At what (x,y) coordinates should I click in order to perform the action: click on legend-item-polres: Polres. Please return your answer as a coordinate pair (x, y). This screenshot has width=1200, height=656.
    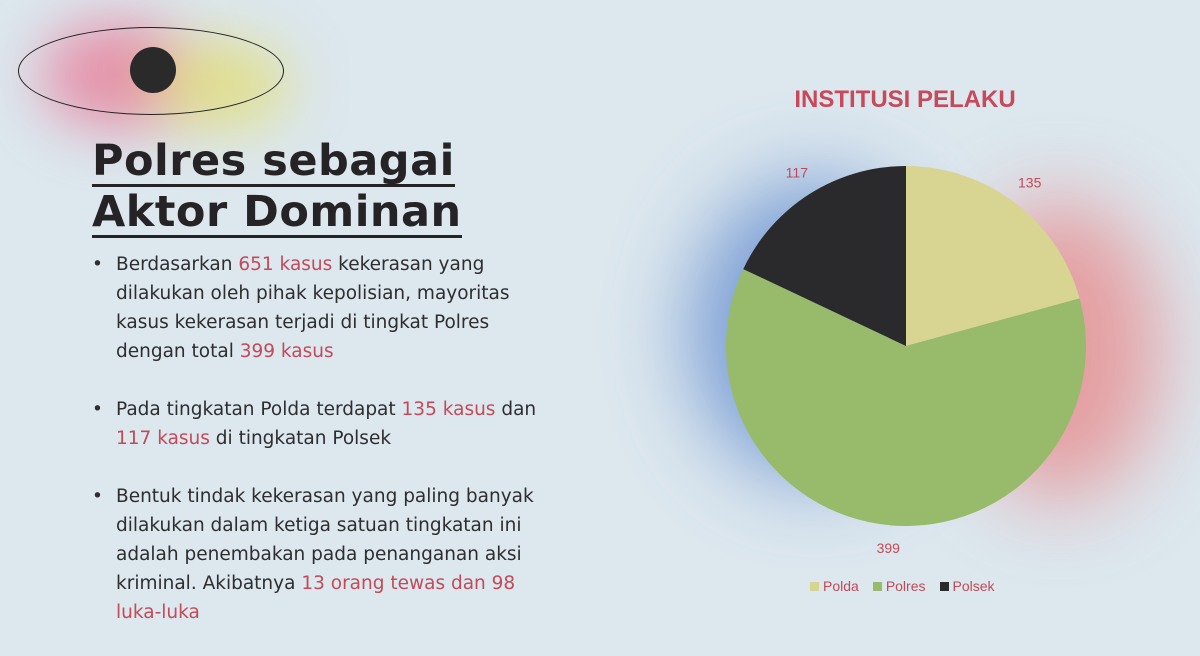
    Looking at the image, I should click on (899, 586).